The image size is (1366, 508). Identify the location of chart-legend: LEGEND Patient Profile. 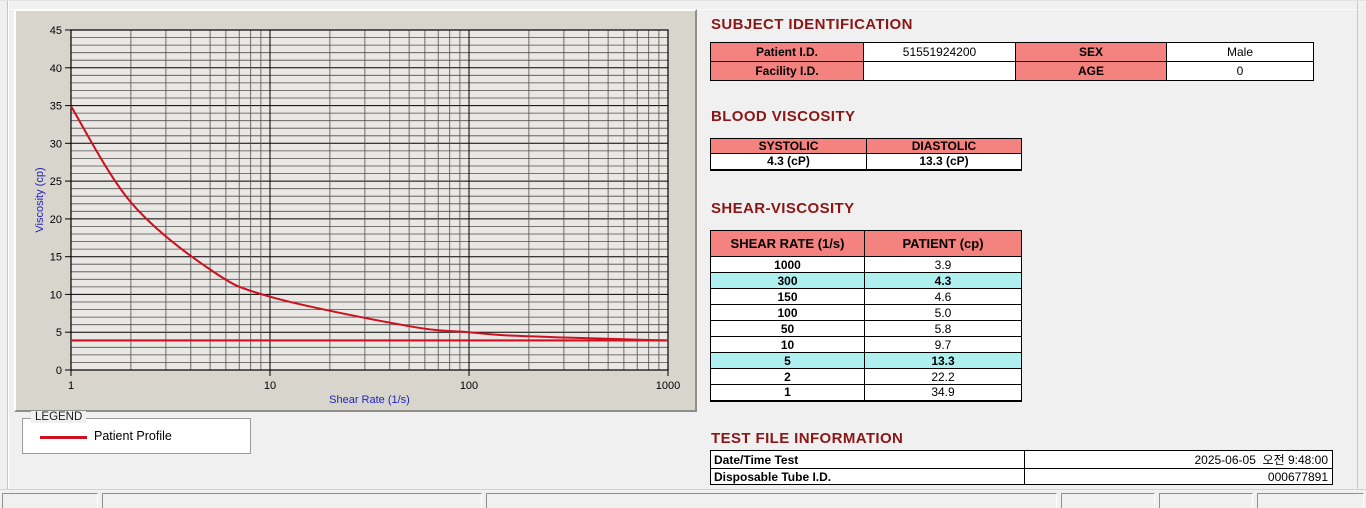
(136, 432).